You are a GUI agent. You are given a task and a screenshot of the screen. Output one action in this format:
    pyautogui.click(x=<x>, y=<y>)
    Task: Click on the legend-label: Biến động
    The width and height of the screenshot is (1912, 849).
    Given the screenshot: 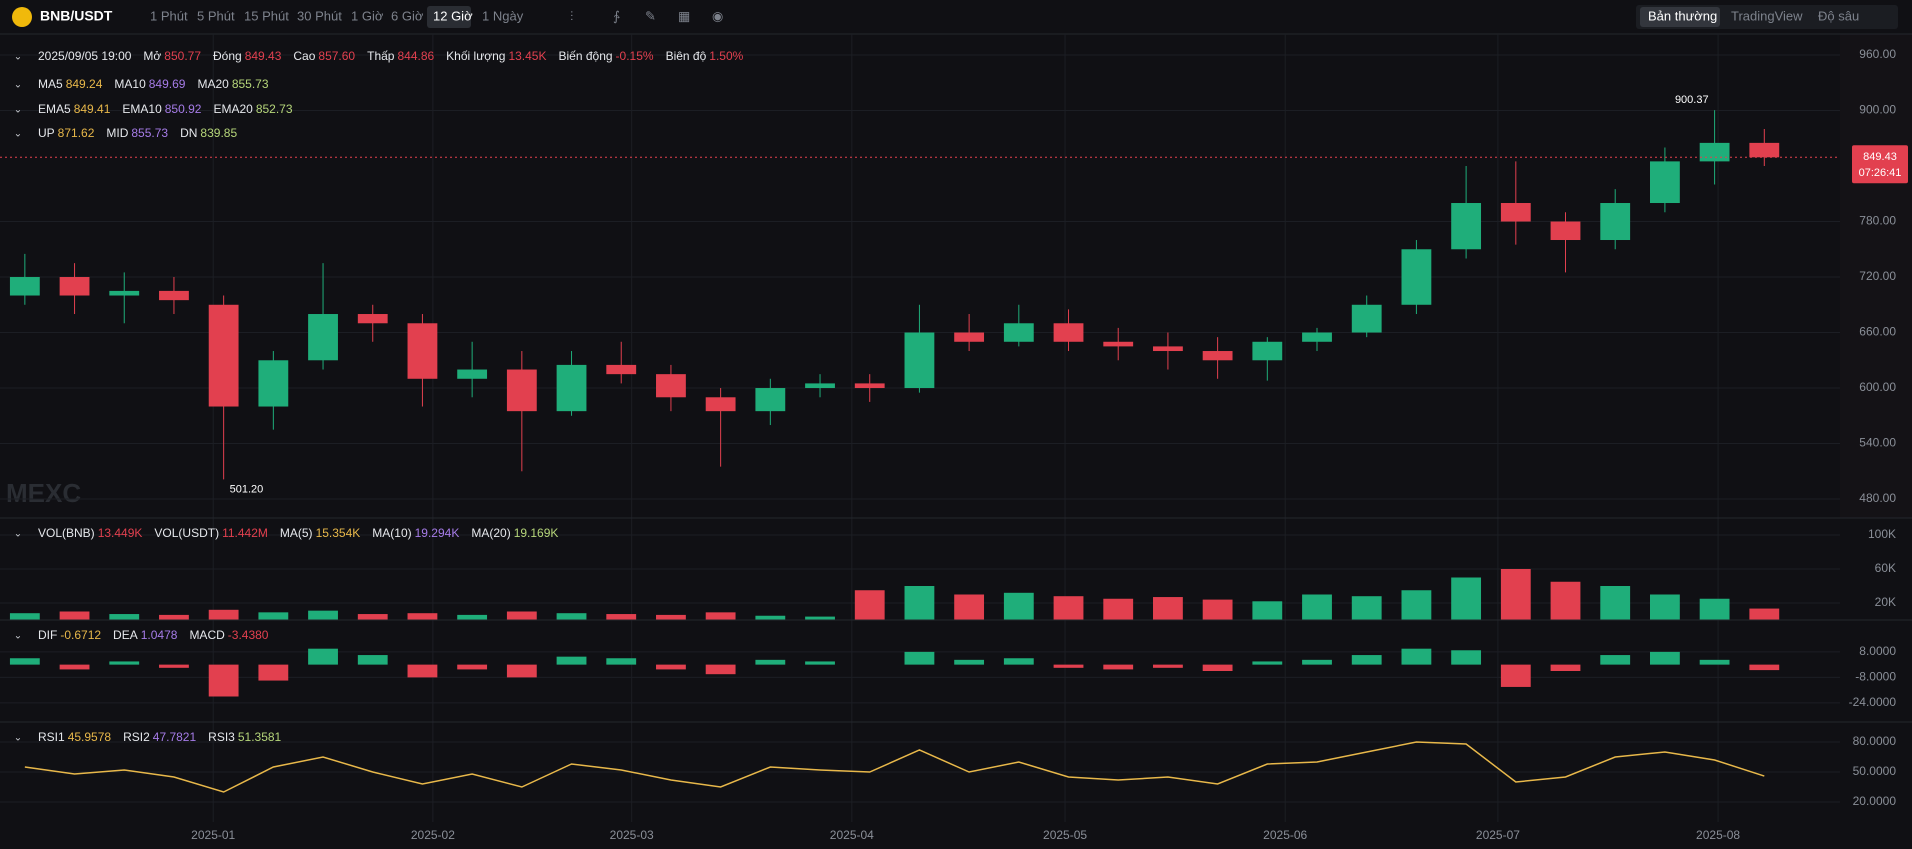 What is the action you would take?
    pyautogui.click(x=586, y=56)
    